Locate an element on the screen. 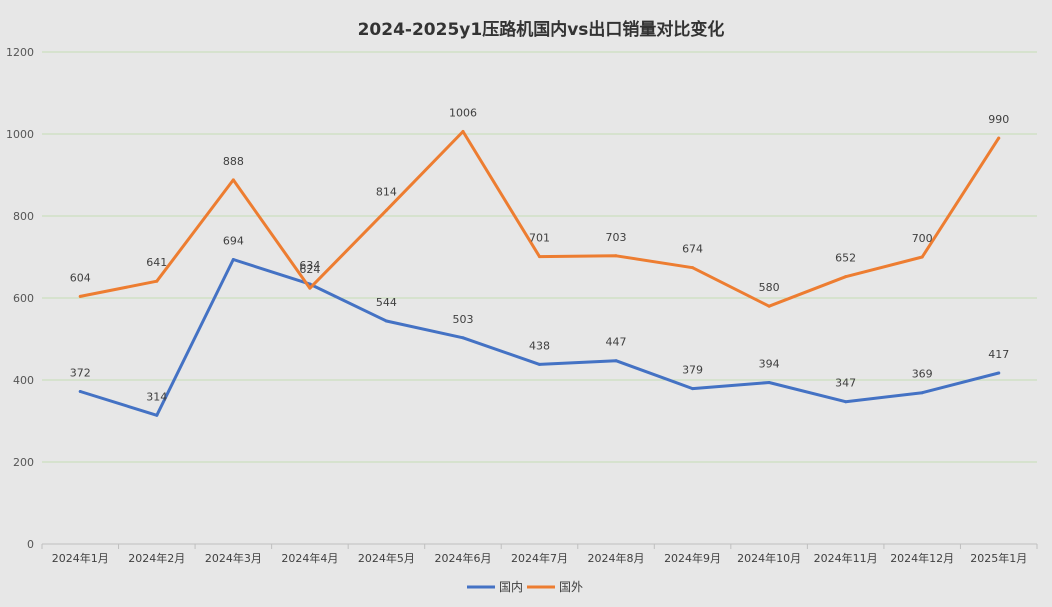  data-label: 369 is located at coordinates (922, 374).